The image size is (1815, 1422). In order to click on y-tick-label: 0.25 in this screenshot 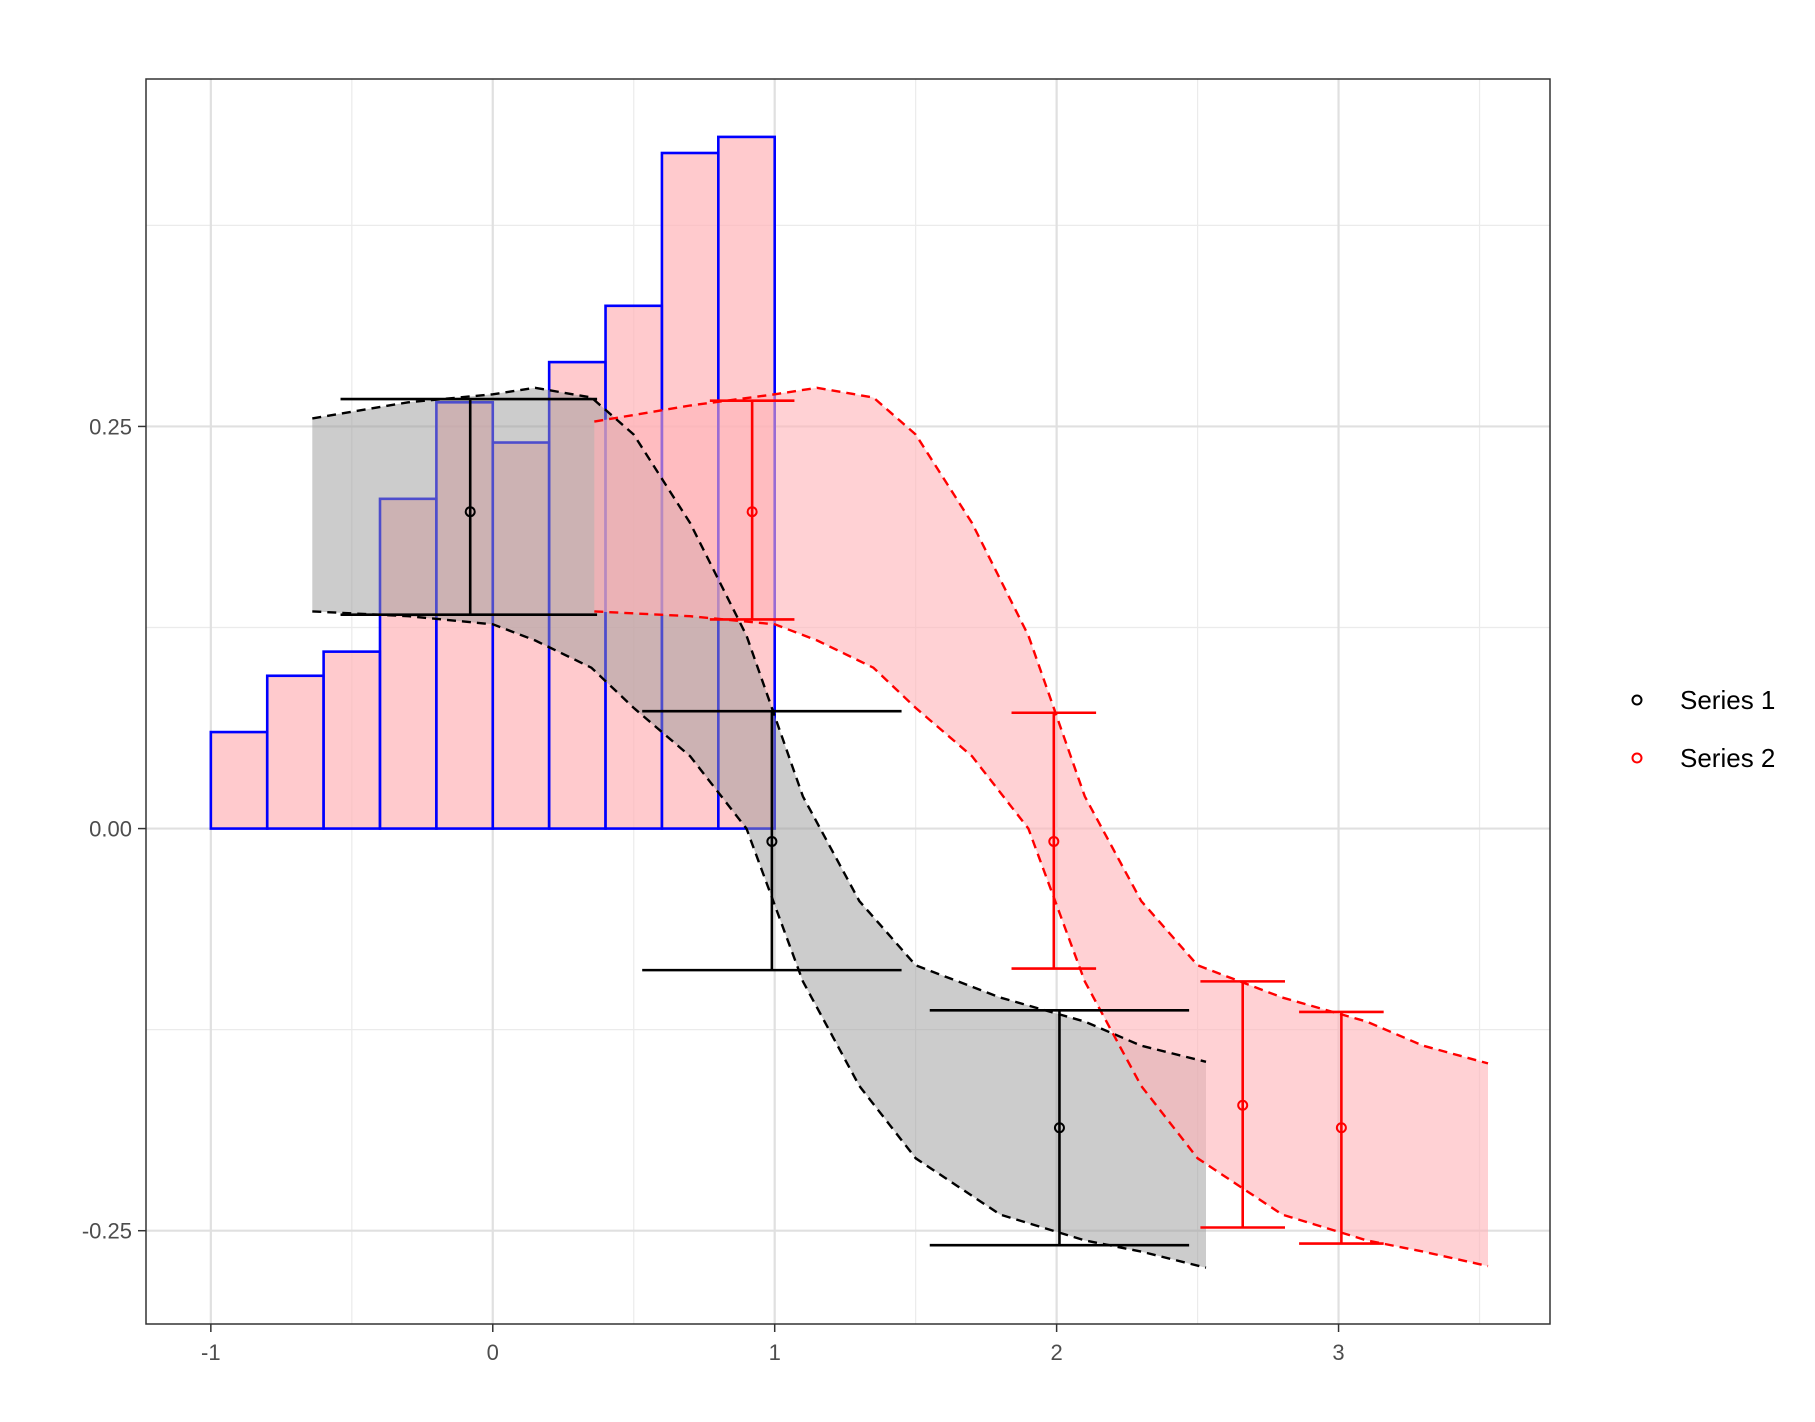, I will do `click(110, 426)`.